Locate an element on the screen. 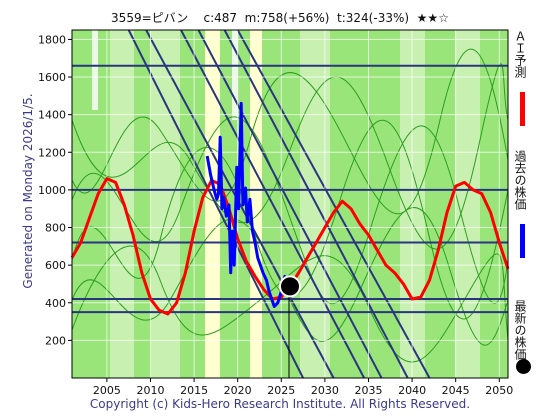 This screenshot has width=560, height=420. past-series-line is located at coordinates (248, 204).